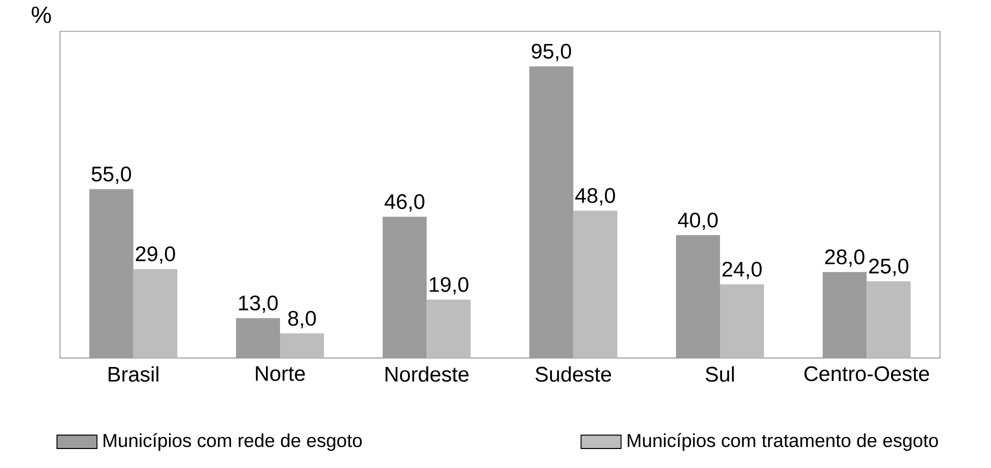 The width and height of the screenshot is (991, 468). I want to click on data-label: 24,0, so click(742, 271).